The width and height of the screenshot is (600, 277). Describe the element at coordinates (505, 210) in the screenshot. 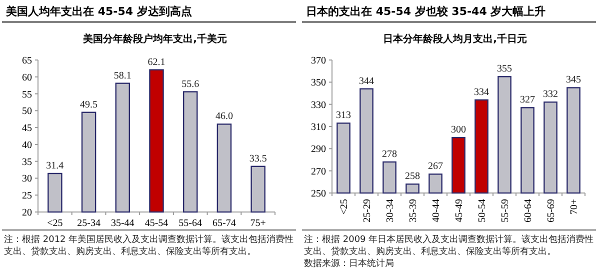

I see `x-tick-label: 55-59` at that location.